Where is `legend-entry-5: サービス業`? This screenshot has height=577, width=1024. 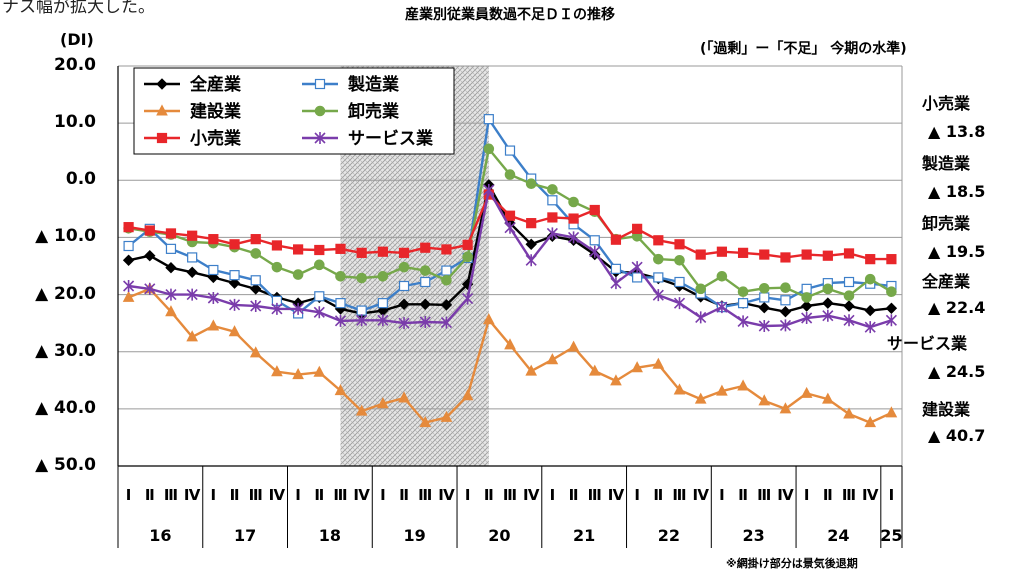 legend-entry-5: サービス業 is located at coordinates (367, 138).